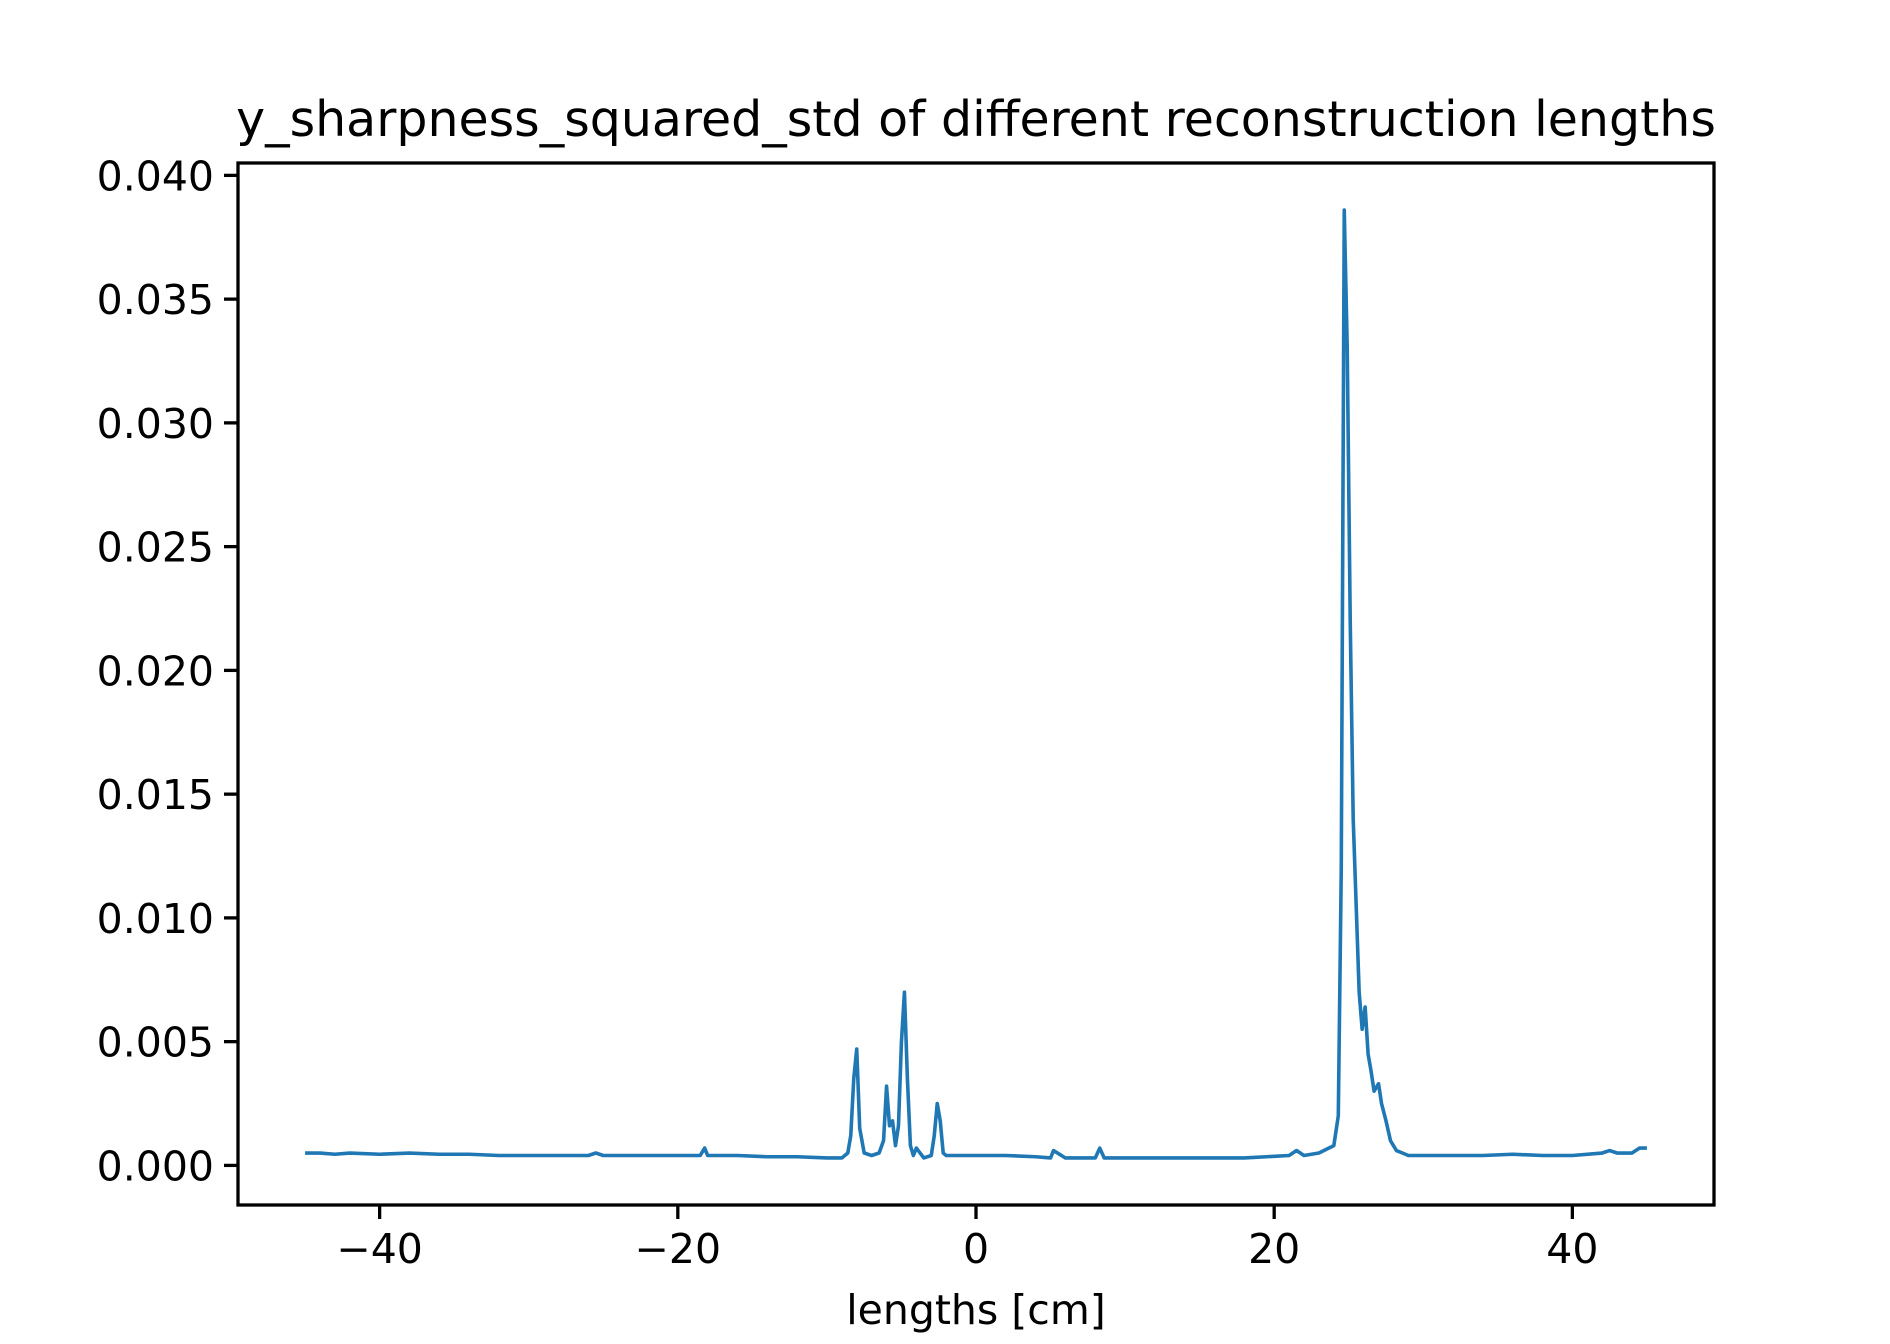  Describe the element at coordinates (155, 548) in the screenshot. I see `y-tick-label: 0.025` at that location.